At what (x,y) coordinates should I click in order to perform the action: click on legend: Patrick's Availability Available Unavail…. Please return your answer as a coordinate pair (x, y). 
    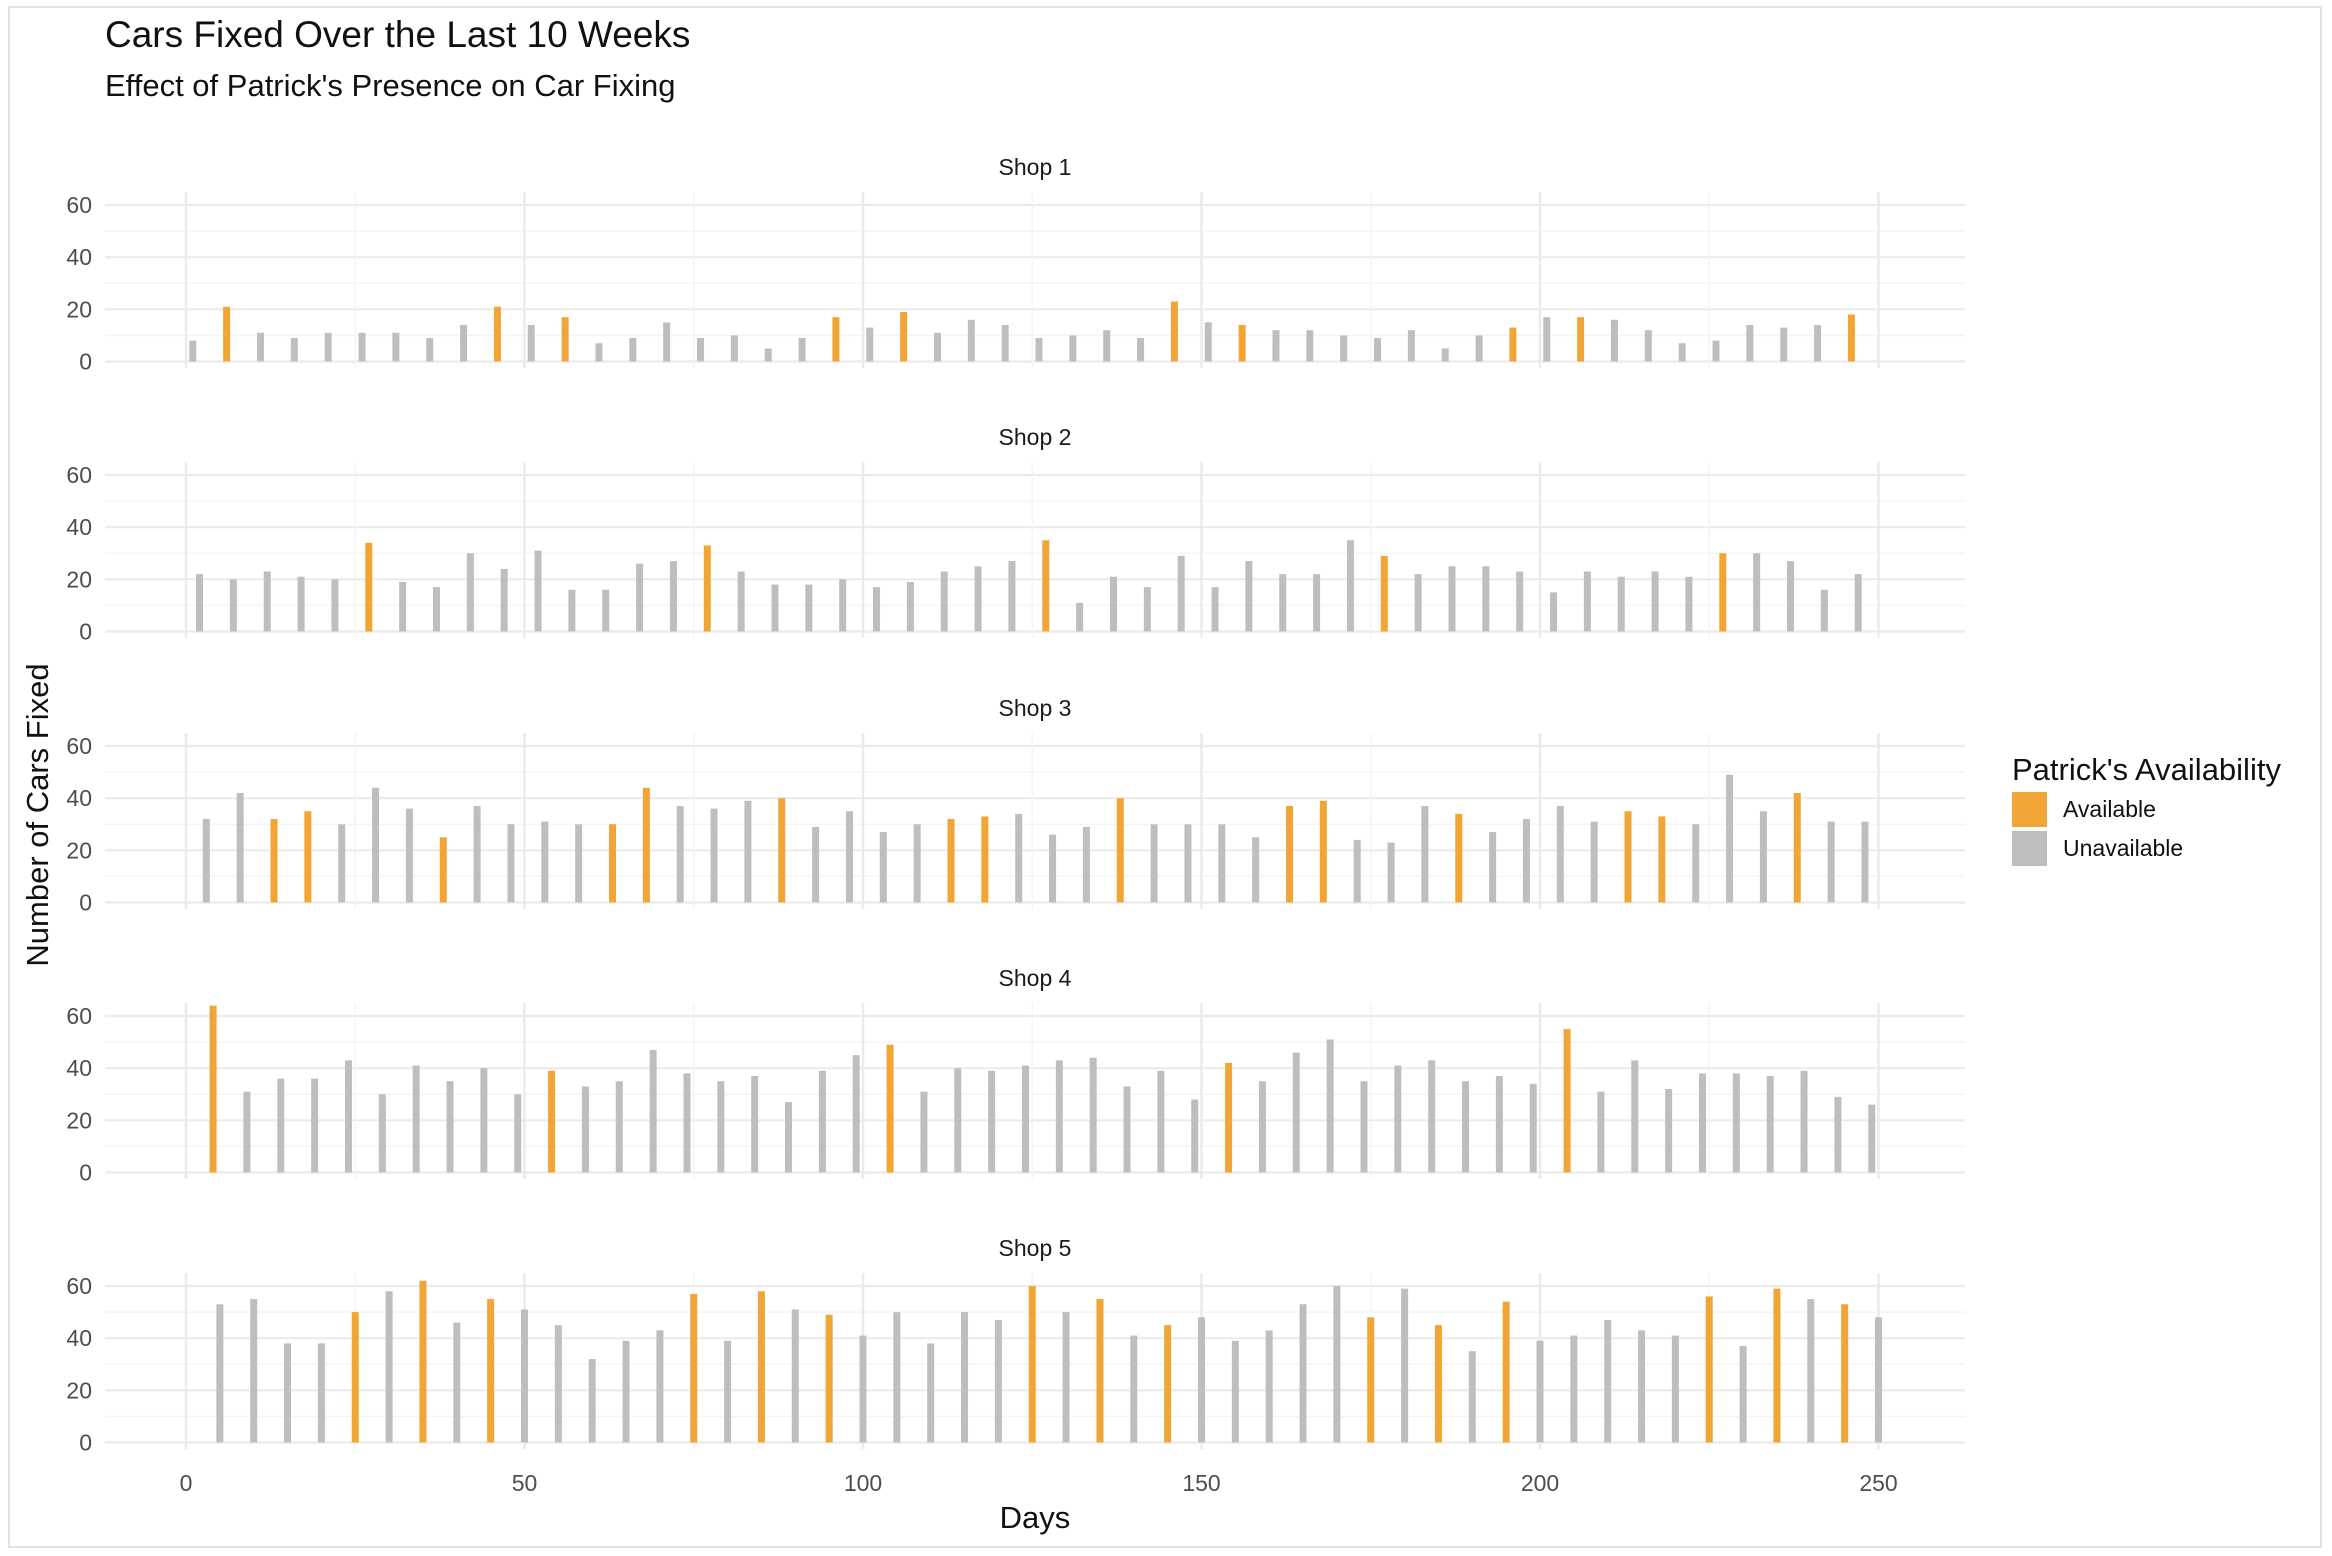
    Looking at the image, I should click on (2146, 809).